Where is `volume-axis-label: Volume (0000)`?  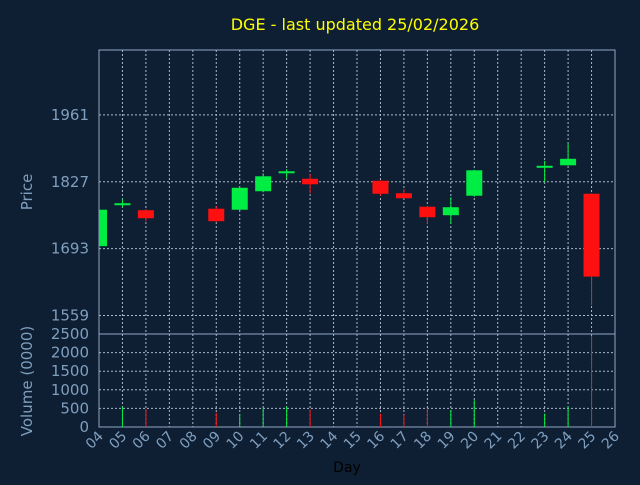 volume-axis-label: Volume (0000) is located at coordinates (27, 381).